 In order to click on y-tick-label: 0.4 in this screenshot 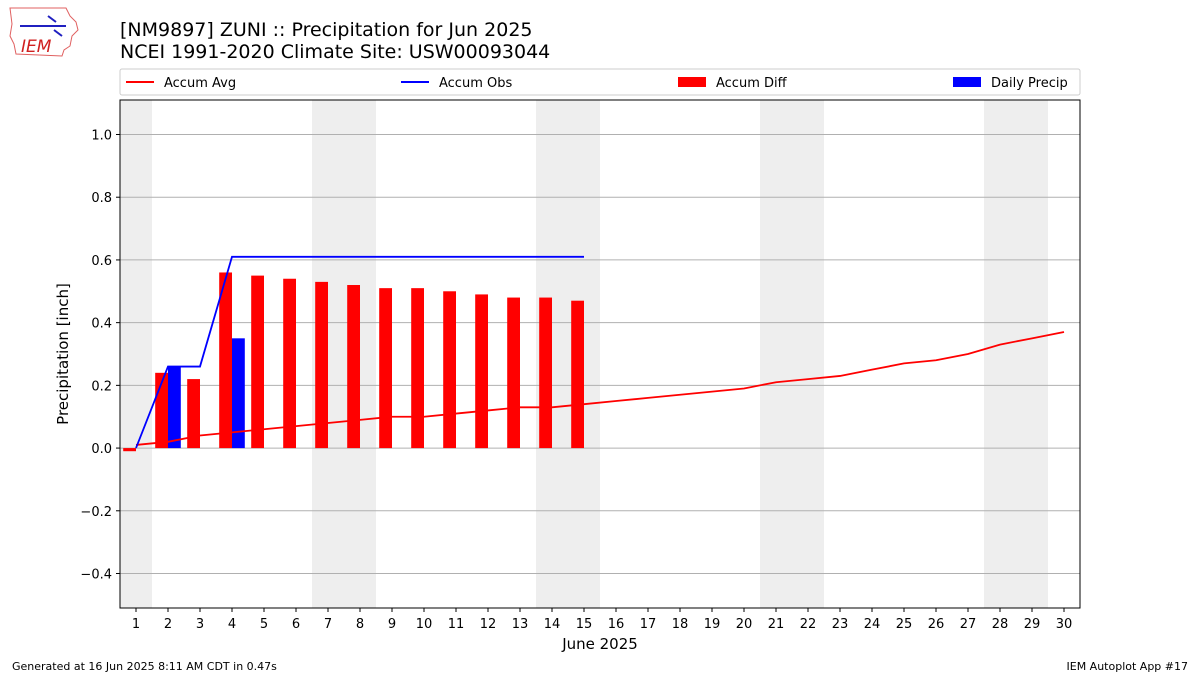, I will do `click(101, 324)`.